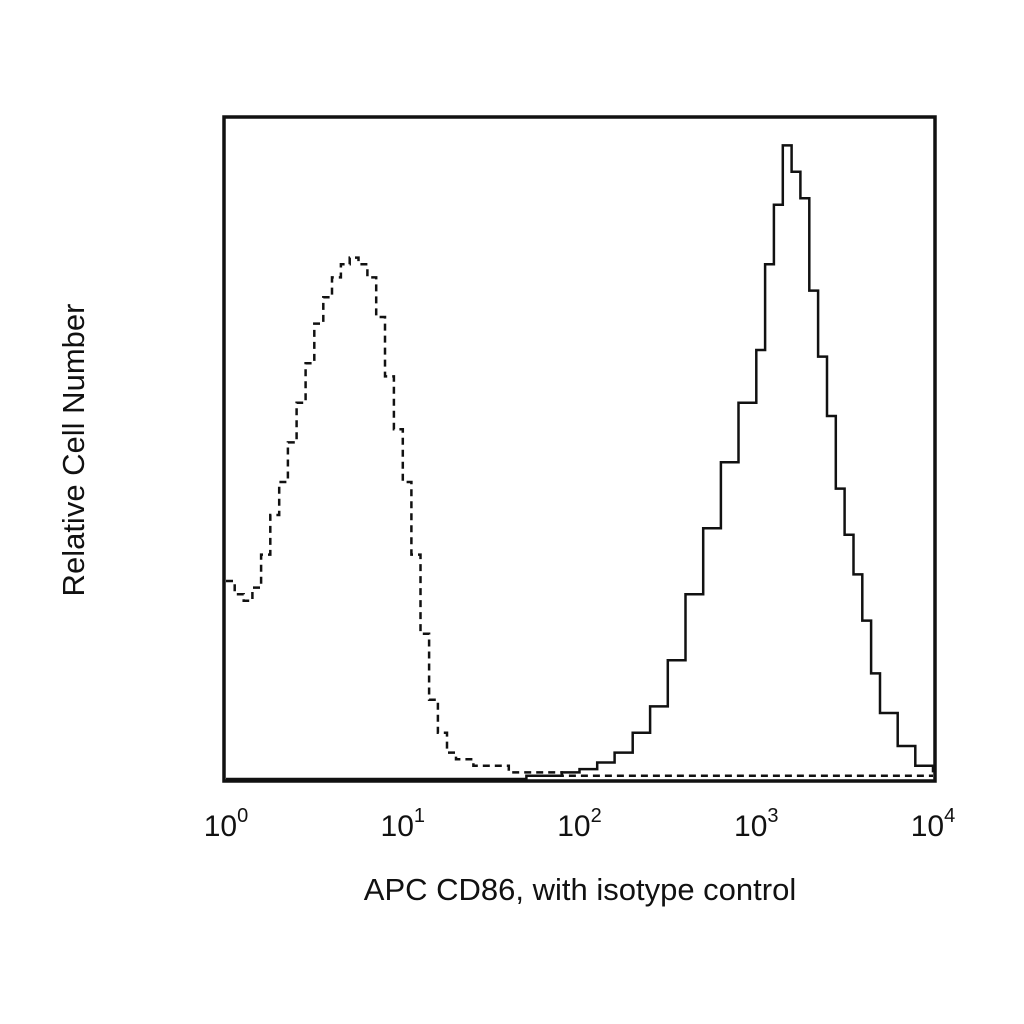 Image resolution: width=1024 pixels, height=1024 pixels. I want to click on y-axis-title: Relative Cell Number, so click(73, 450).